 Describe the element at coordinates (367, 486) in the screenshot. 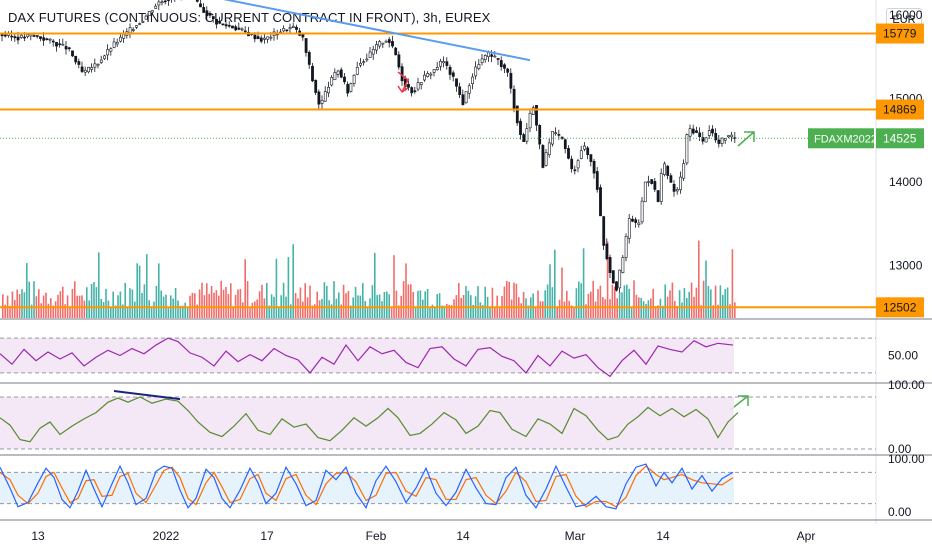

I see `stoch-k-line` at that location.